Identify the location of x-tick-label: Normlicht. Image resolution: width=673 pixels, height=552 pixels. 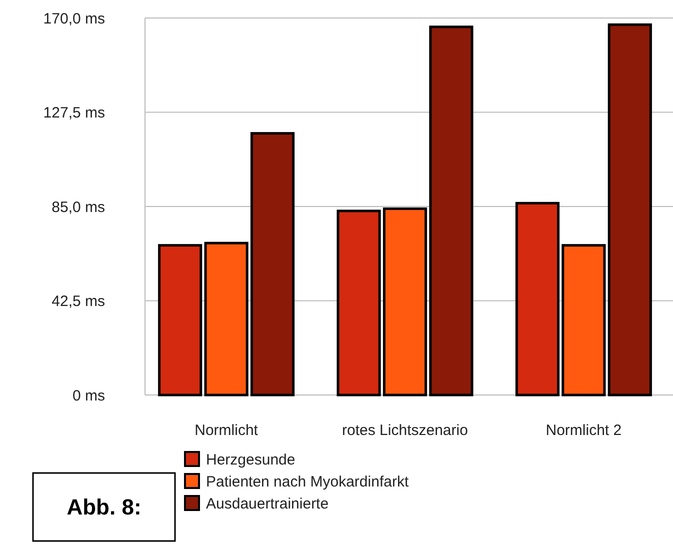
(226, 430).